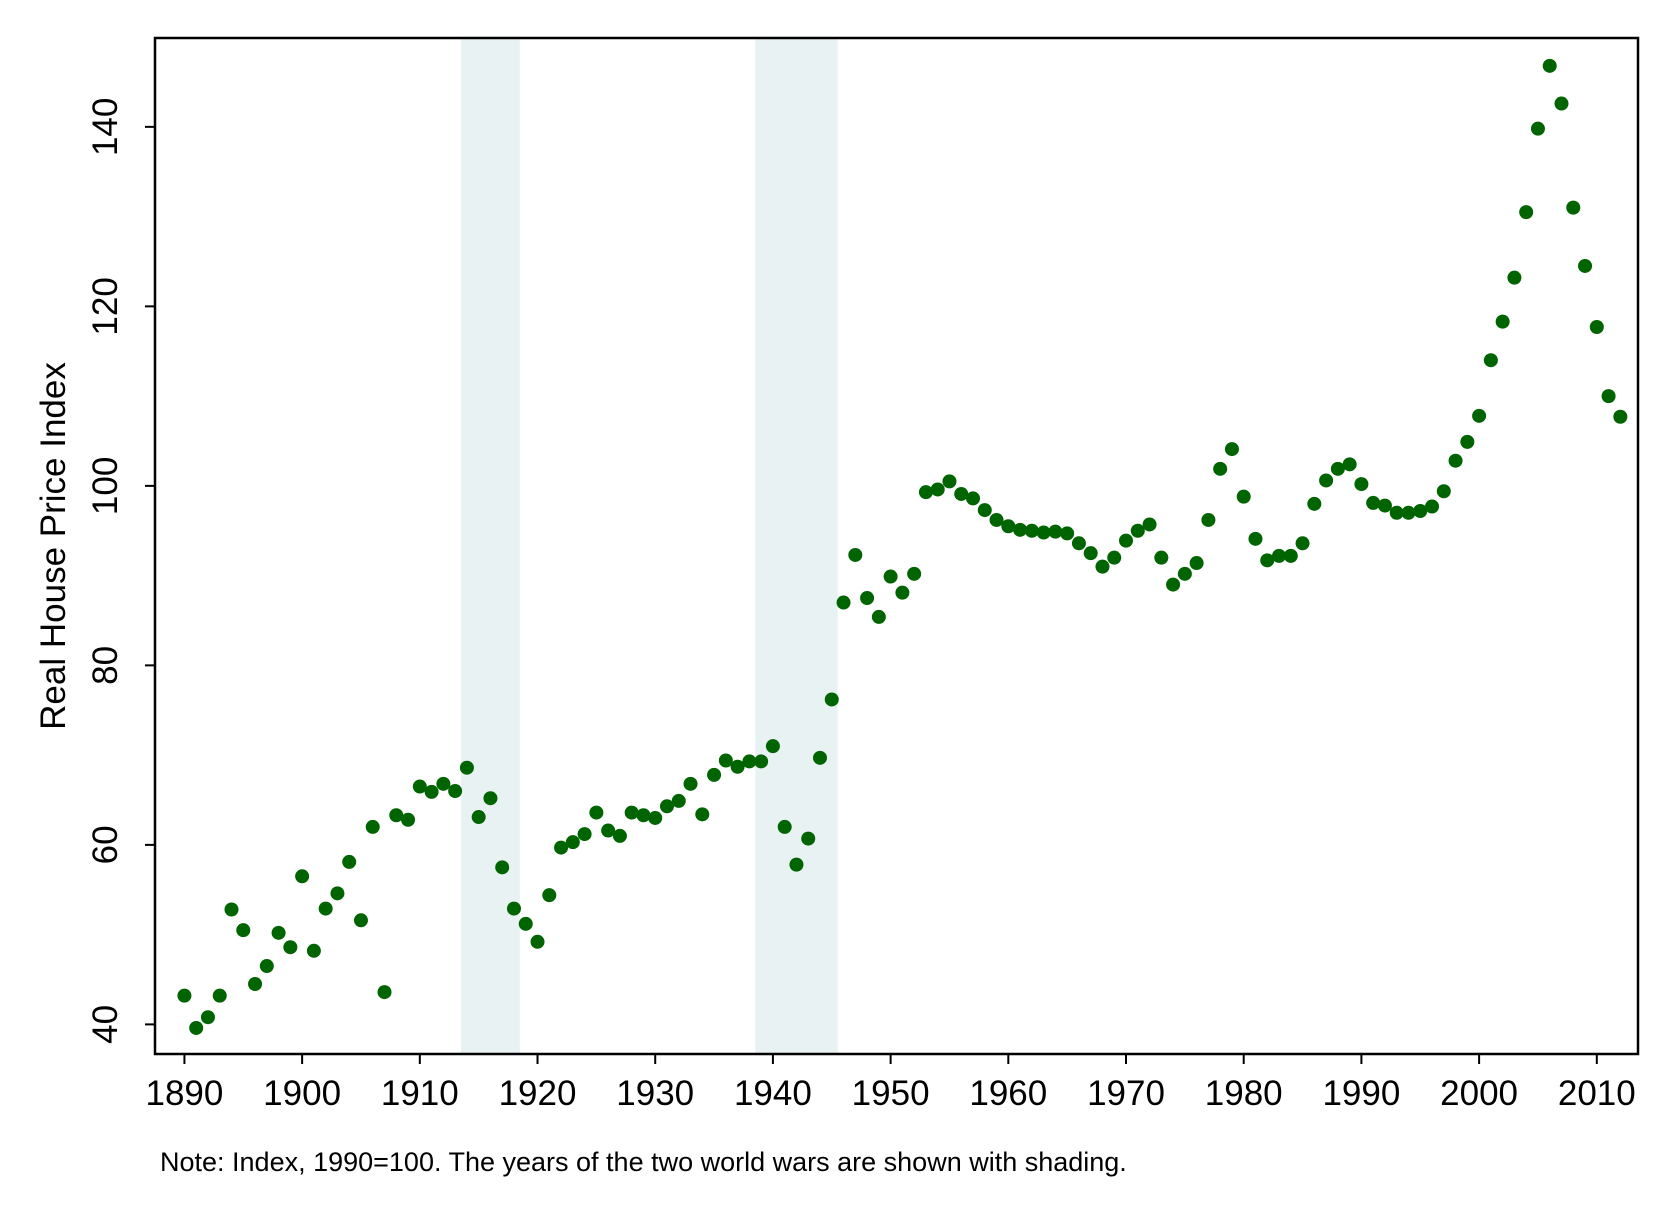 This screenshot has width=1670, height=1208. Describe the element at coordinates (105, 127) in the screenshot. I see `y-tick-label: 140` at that location.